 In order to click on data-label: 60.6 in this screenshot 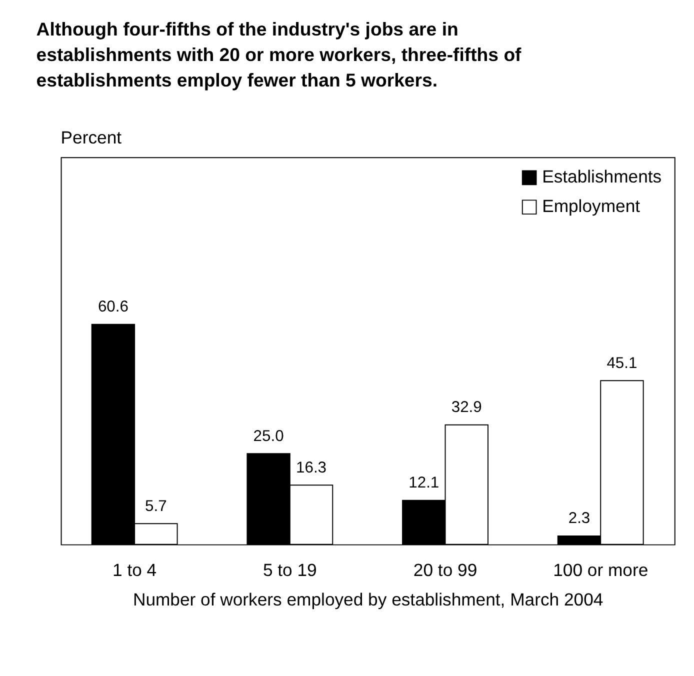, I will do `click(113, 307)`.